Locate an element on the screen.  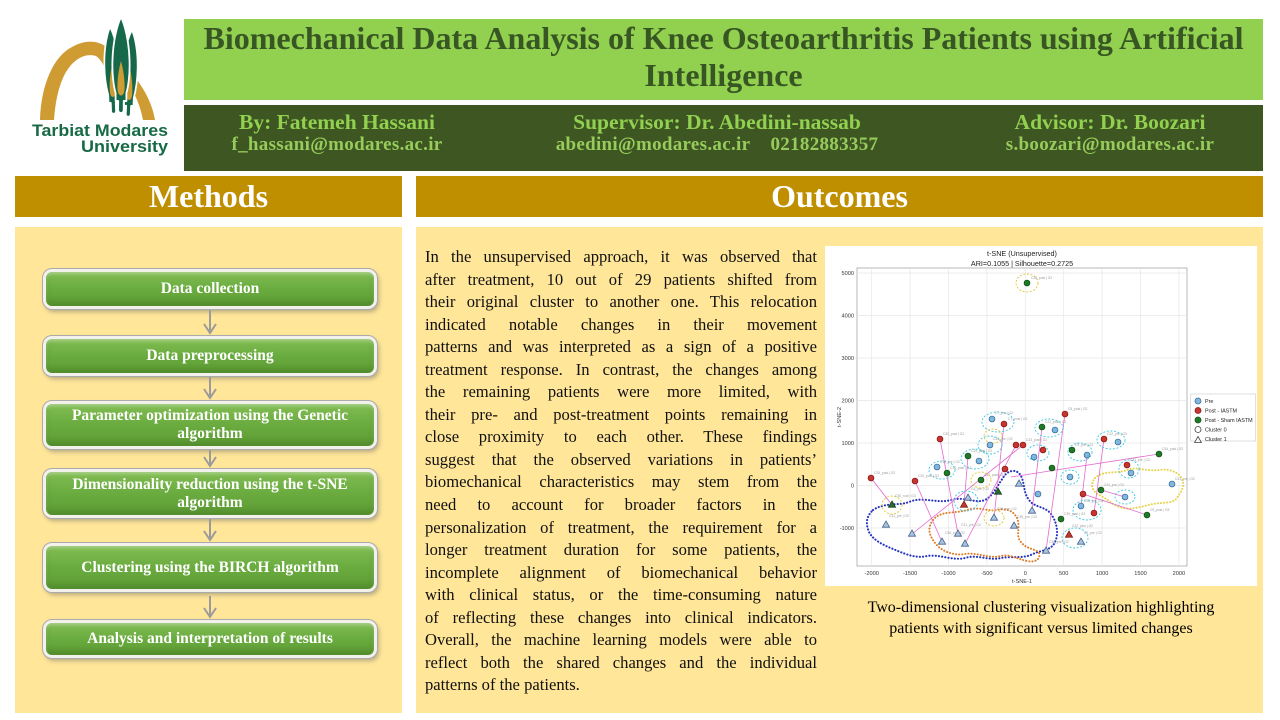
svg-text: C34_pre | G3 is located at coordinates (1114, 485).